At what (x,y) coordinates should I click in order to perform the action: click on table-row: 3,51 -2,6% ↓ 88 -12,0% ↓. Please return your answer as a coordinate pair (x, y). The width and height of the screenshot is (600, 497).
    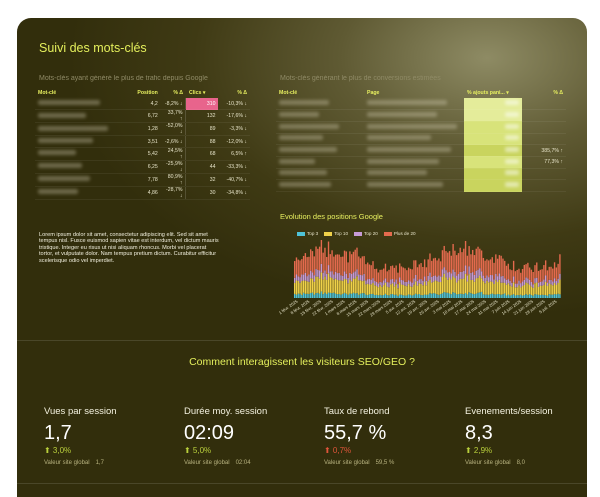
    Looking at the image, I should click on (142, 141).